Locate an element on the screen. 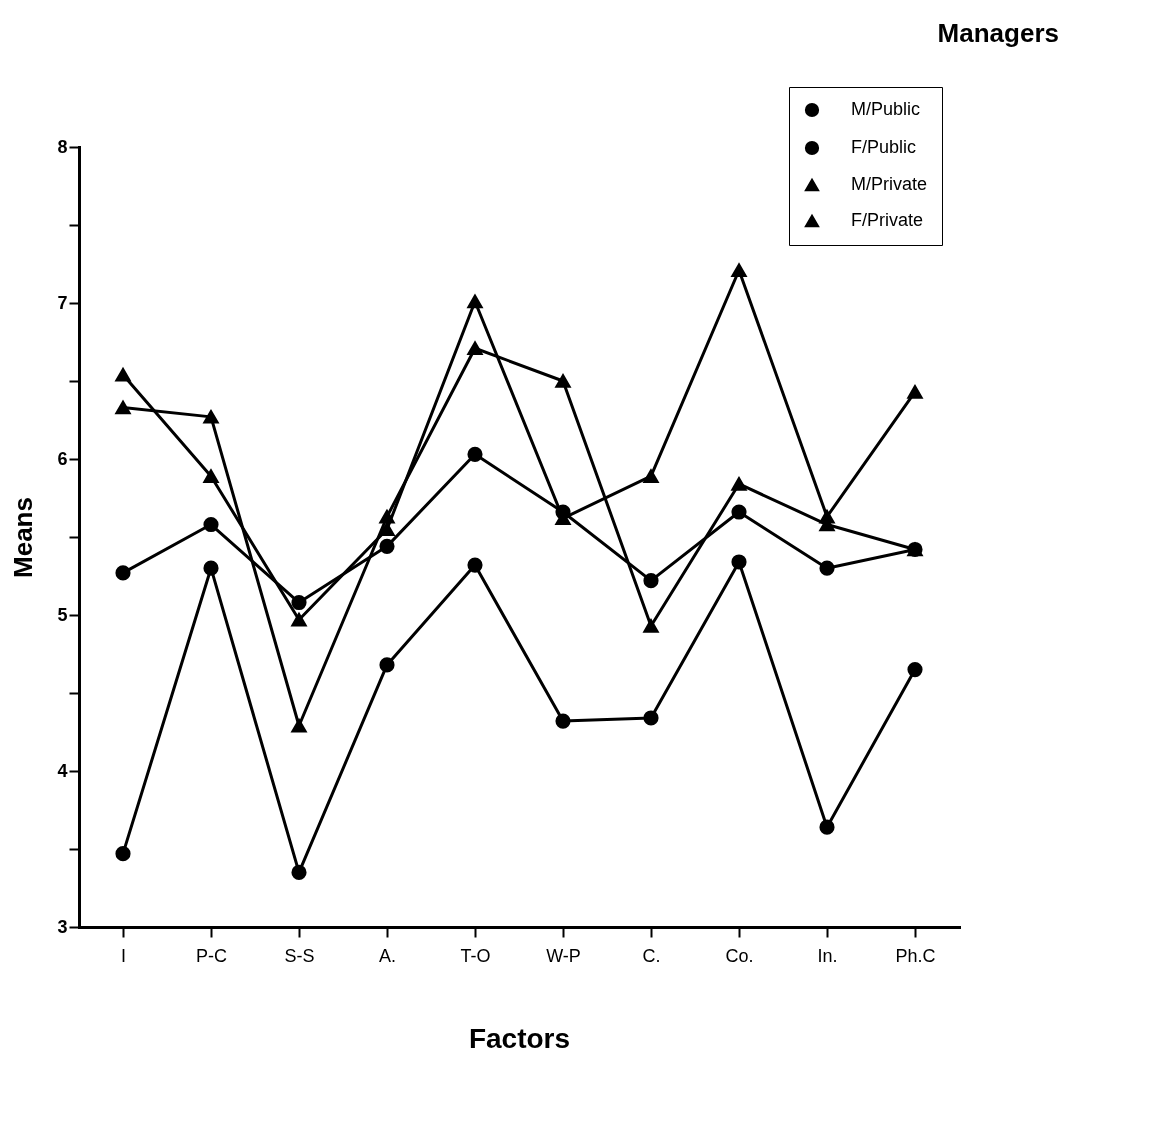  x-tick-label: I is located at coordinates (123, 955).